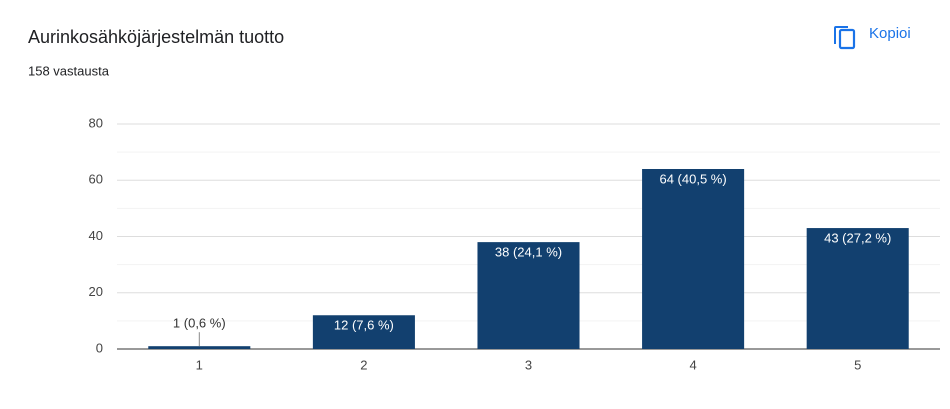 The height and width of the screenshot is (409, 950). Describe the element at coordinates (96, 122) in the screenshot. I see `y-tick-label: 80` at that location.